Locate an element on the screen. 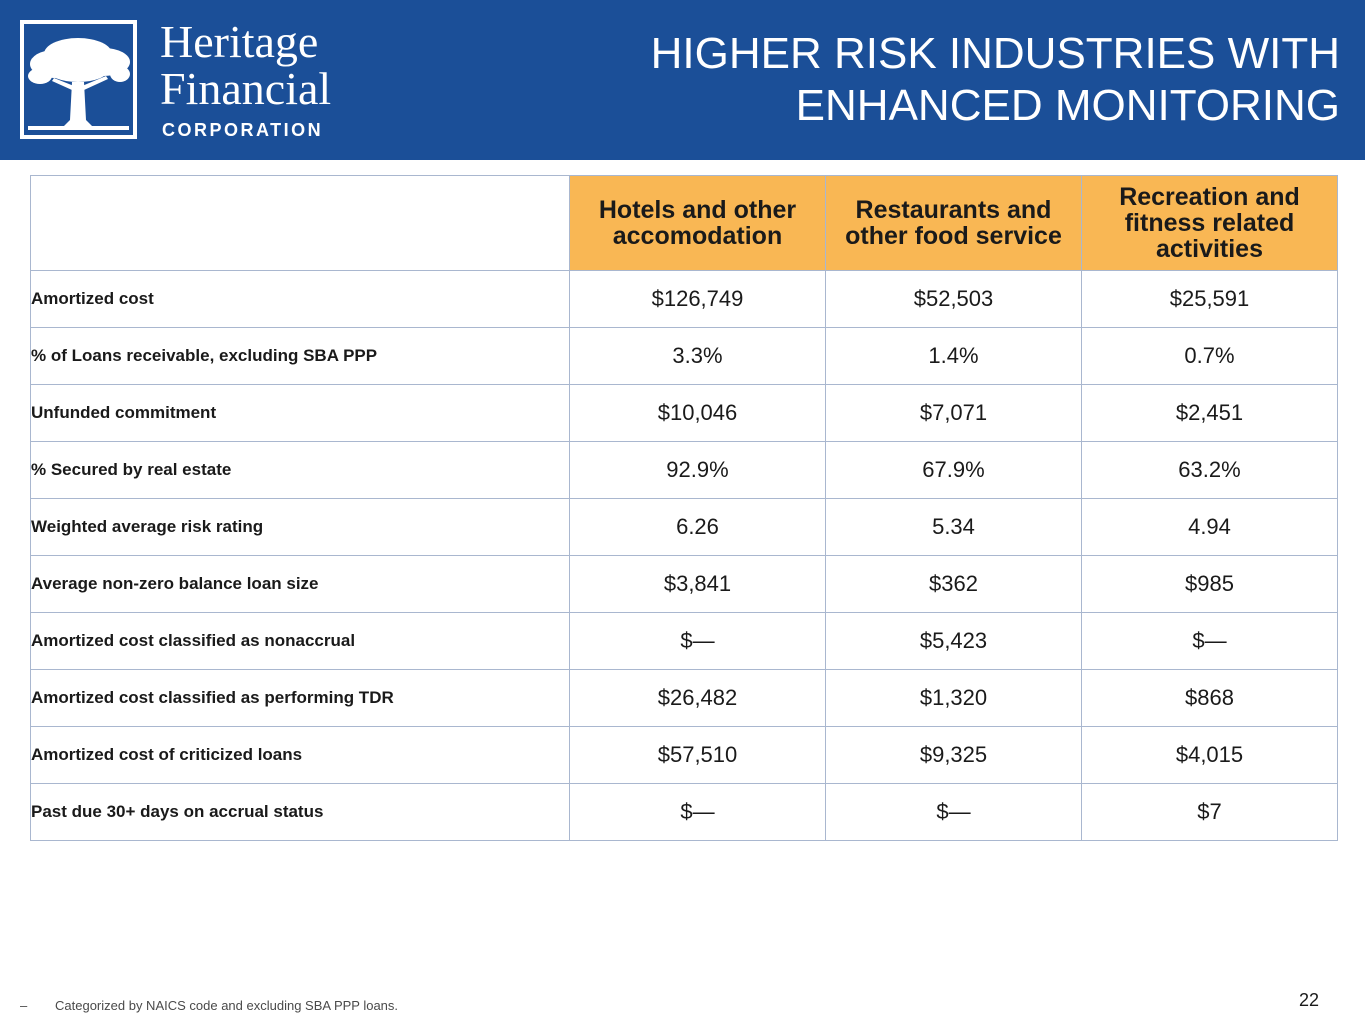 This screenshot has height=1024, width=1365. table-cell: $57,510 is located at coordinates (697, 755).